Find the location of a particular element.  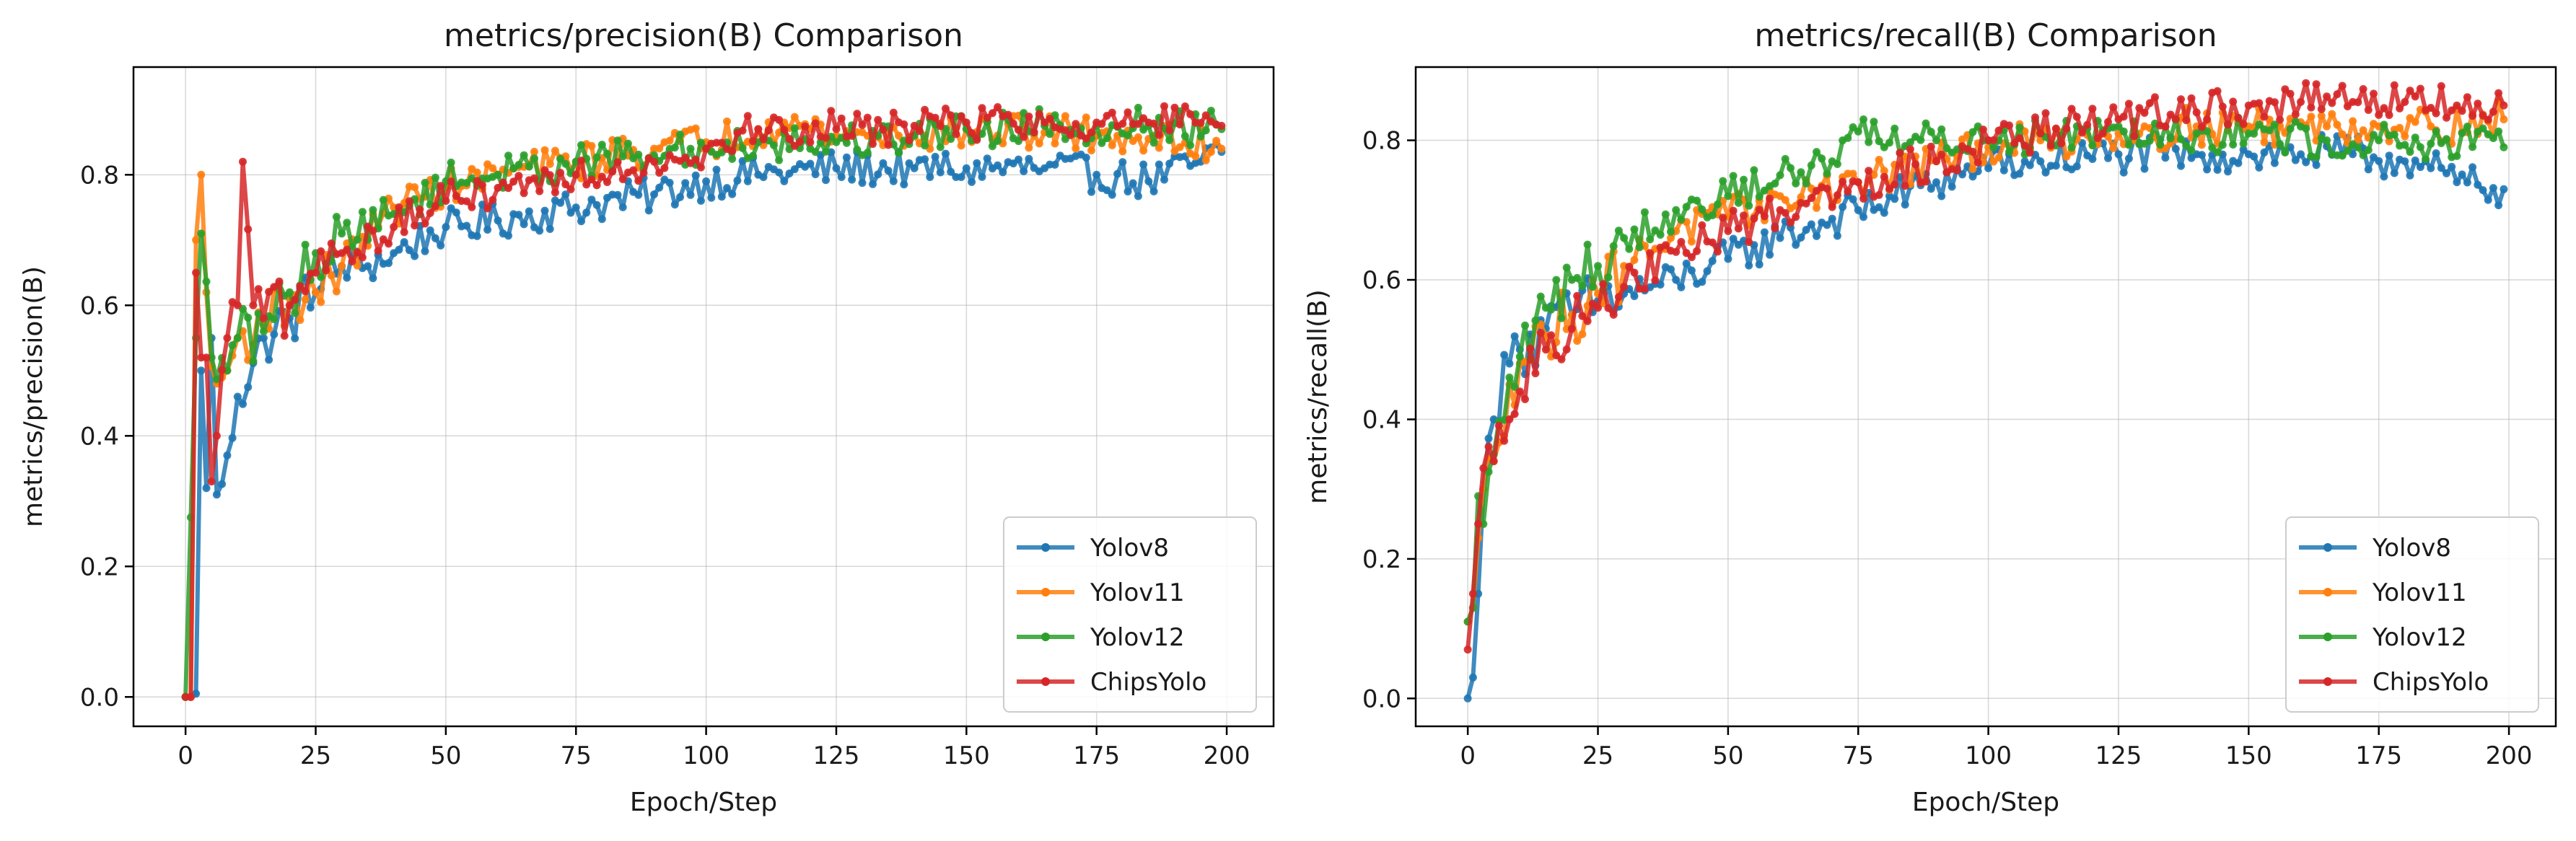

x-tick-label: 175 is located at coordinates (2378, 755).